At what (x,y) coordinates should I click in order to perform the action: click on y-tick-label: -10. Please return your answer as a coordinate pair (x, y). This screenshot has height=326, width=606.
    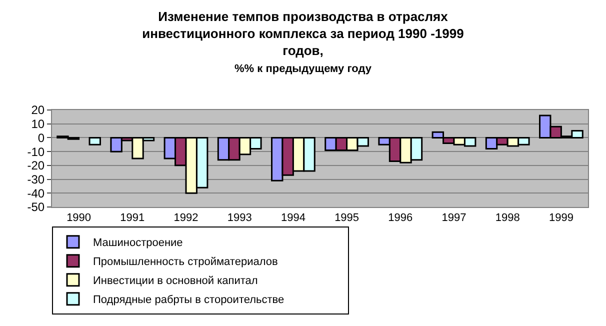
    Looking at the image, I should click on (36, 151).